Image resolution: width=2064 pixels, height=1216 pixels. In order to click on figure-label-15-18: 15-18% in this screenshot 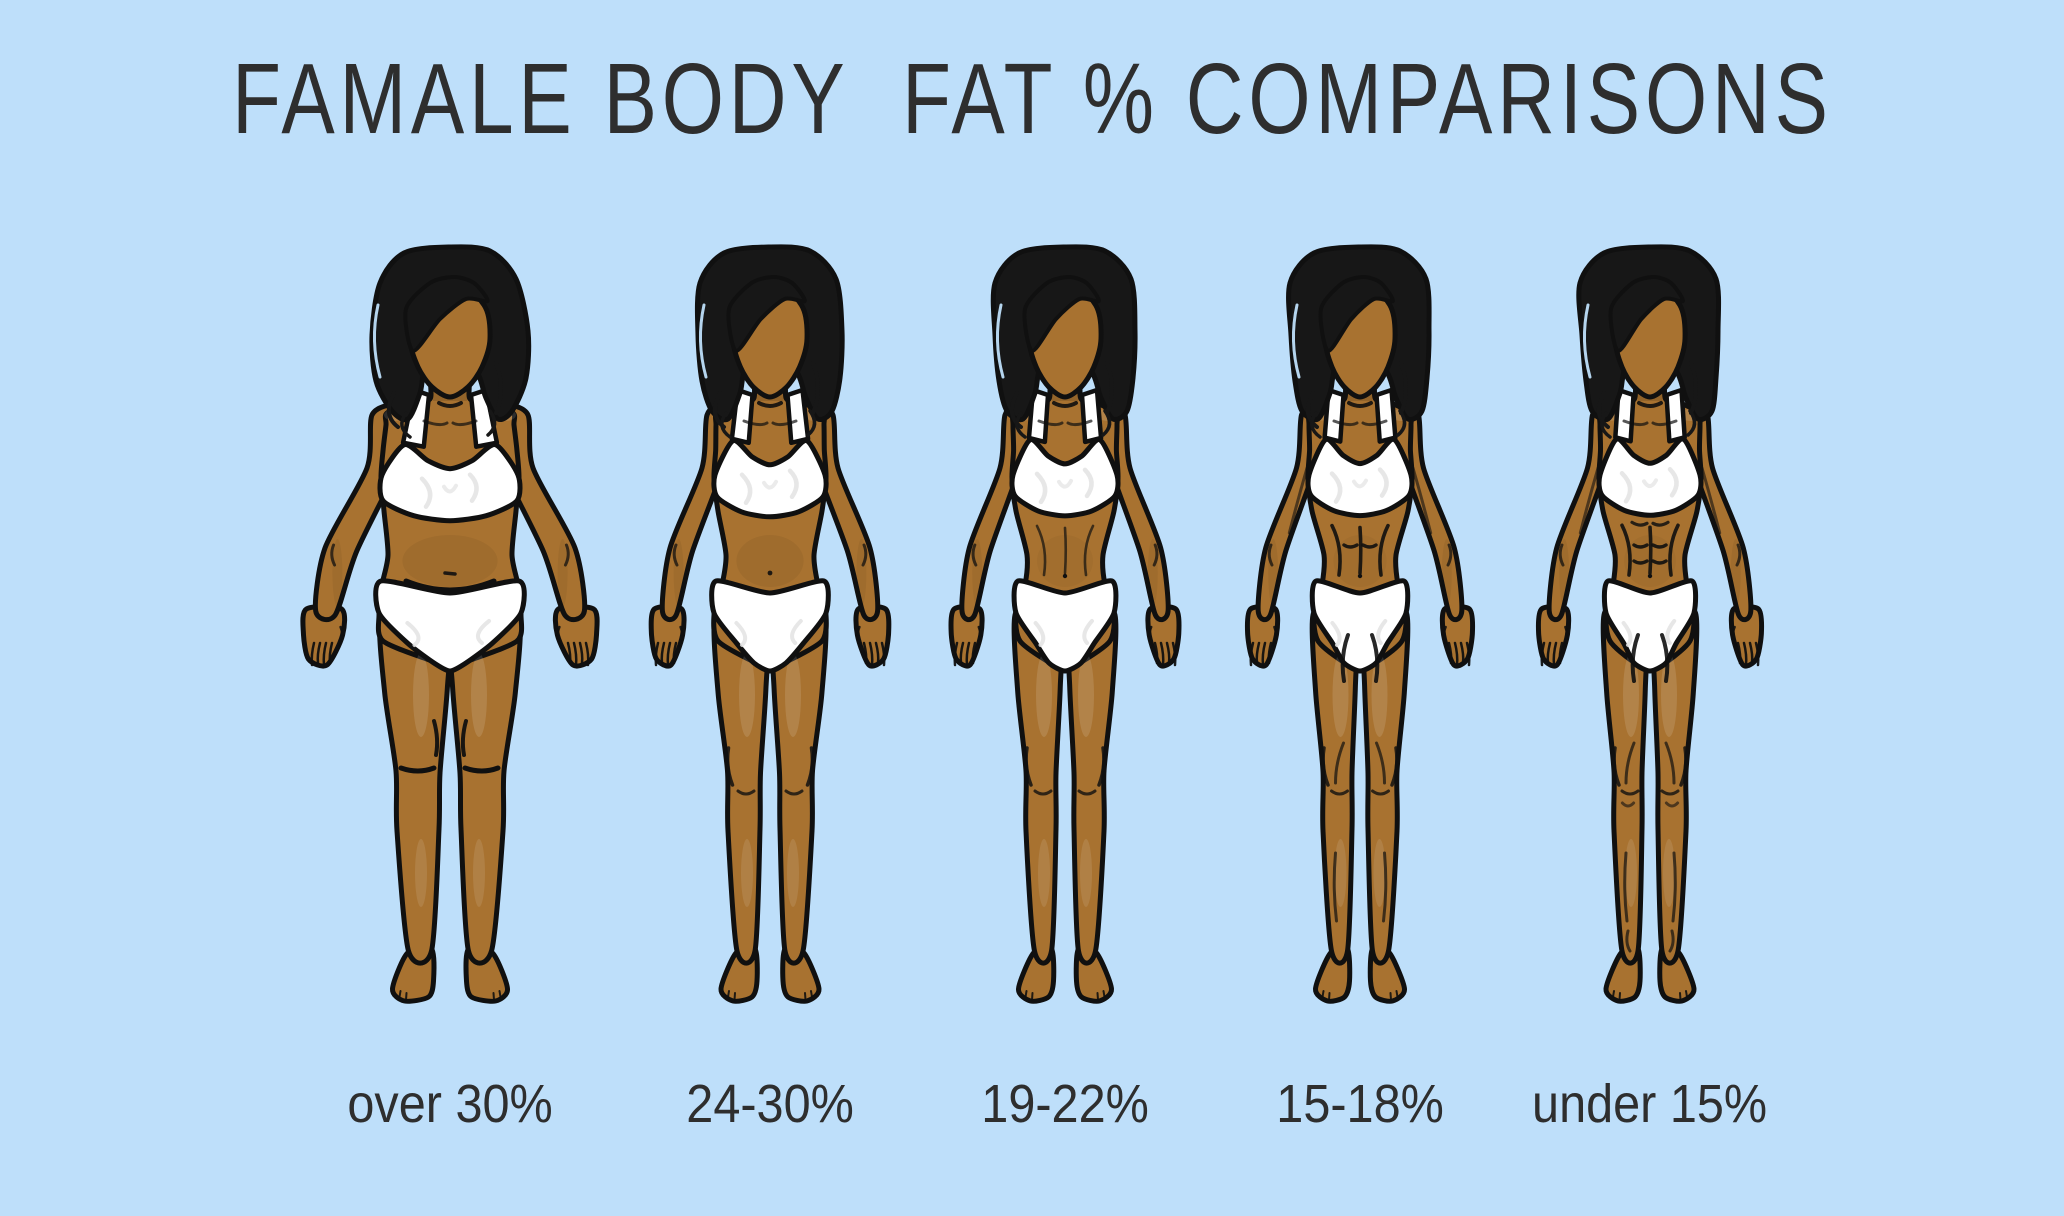, I will do `click(1360, 1104)`.